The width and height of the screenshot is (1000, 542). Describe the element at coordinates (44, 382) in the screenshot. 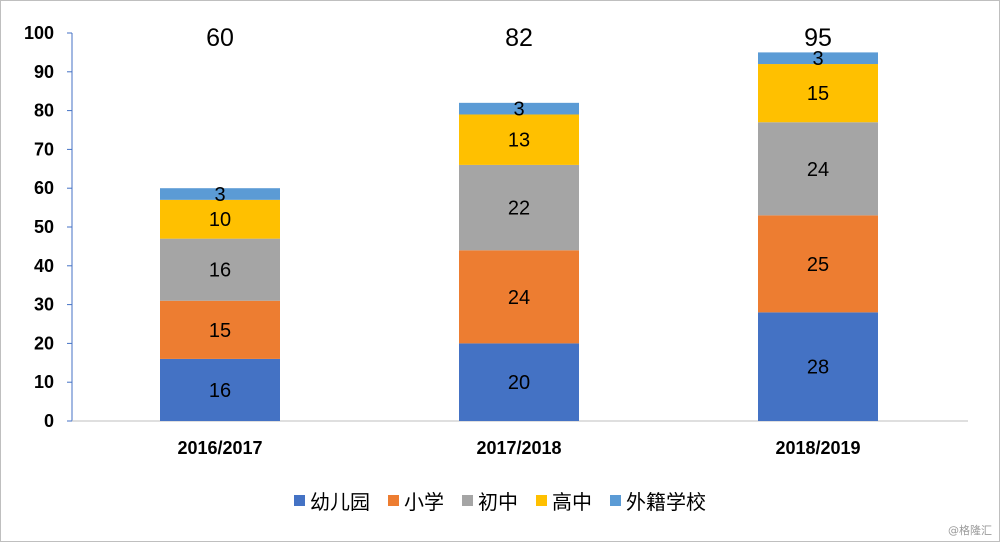

I see `y-tick-label: 10` at that location.